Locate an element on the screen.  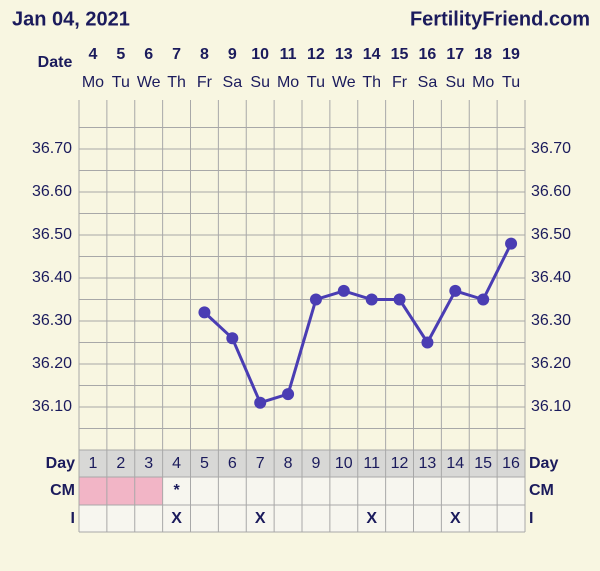
days-cell: 9 is located at coordinates (315, 463).